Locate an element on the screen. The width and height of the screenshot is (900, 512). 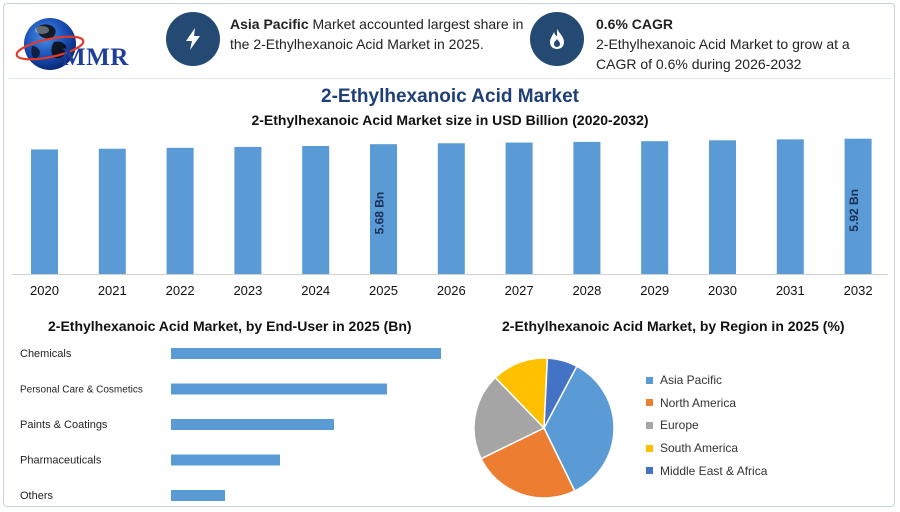
legend-item: North America is located at coordinates (706, 403).